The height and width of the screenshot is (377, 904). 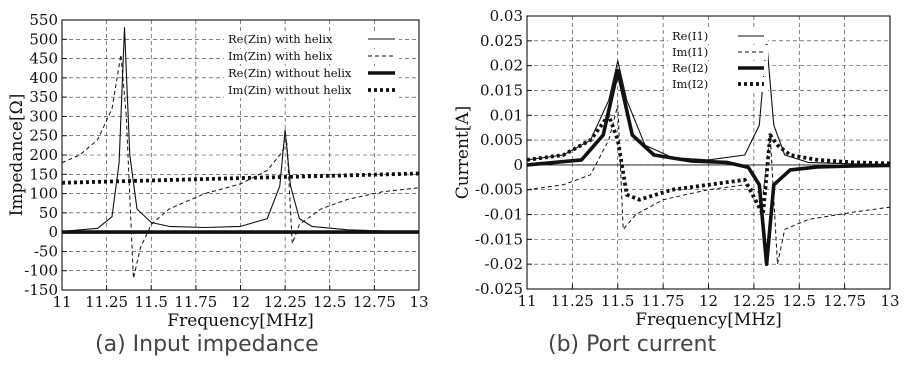 I want to click on caption-port-current: (b) Port current, so click(x=632, y=344).